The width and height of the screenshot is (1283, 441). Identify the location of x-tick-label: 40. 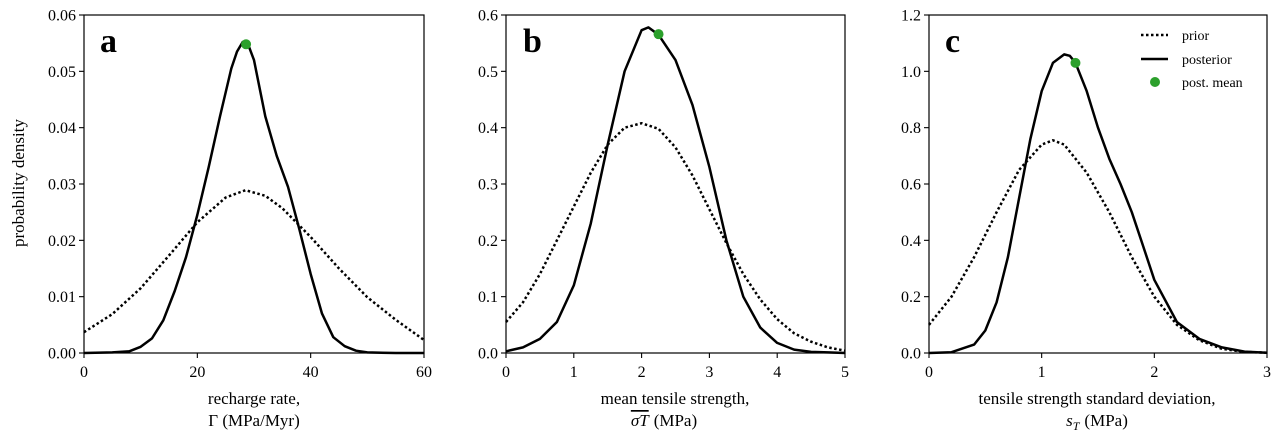
(311, 372).